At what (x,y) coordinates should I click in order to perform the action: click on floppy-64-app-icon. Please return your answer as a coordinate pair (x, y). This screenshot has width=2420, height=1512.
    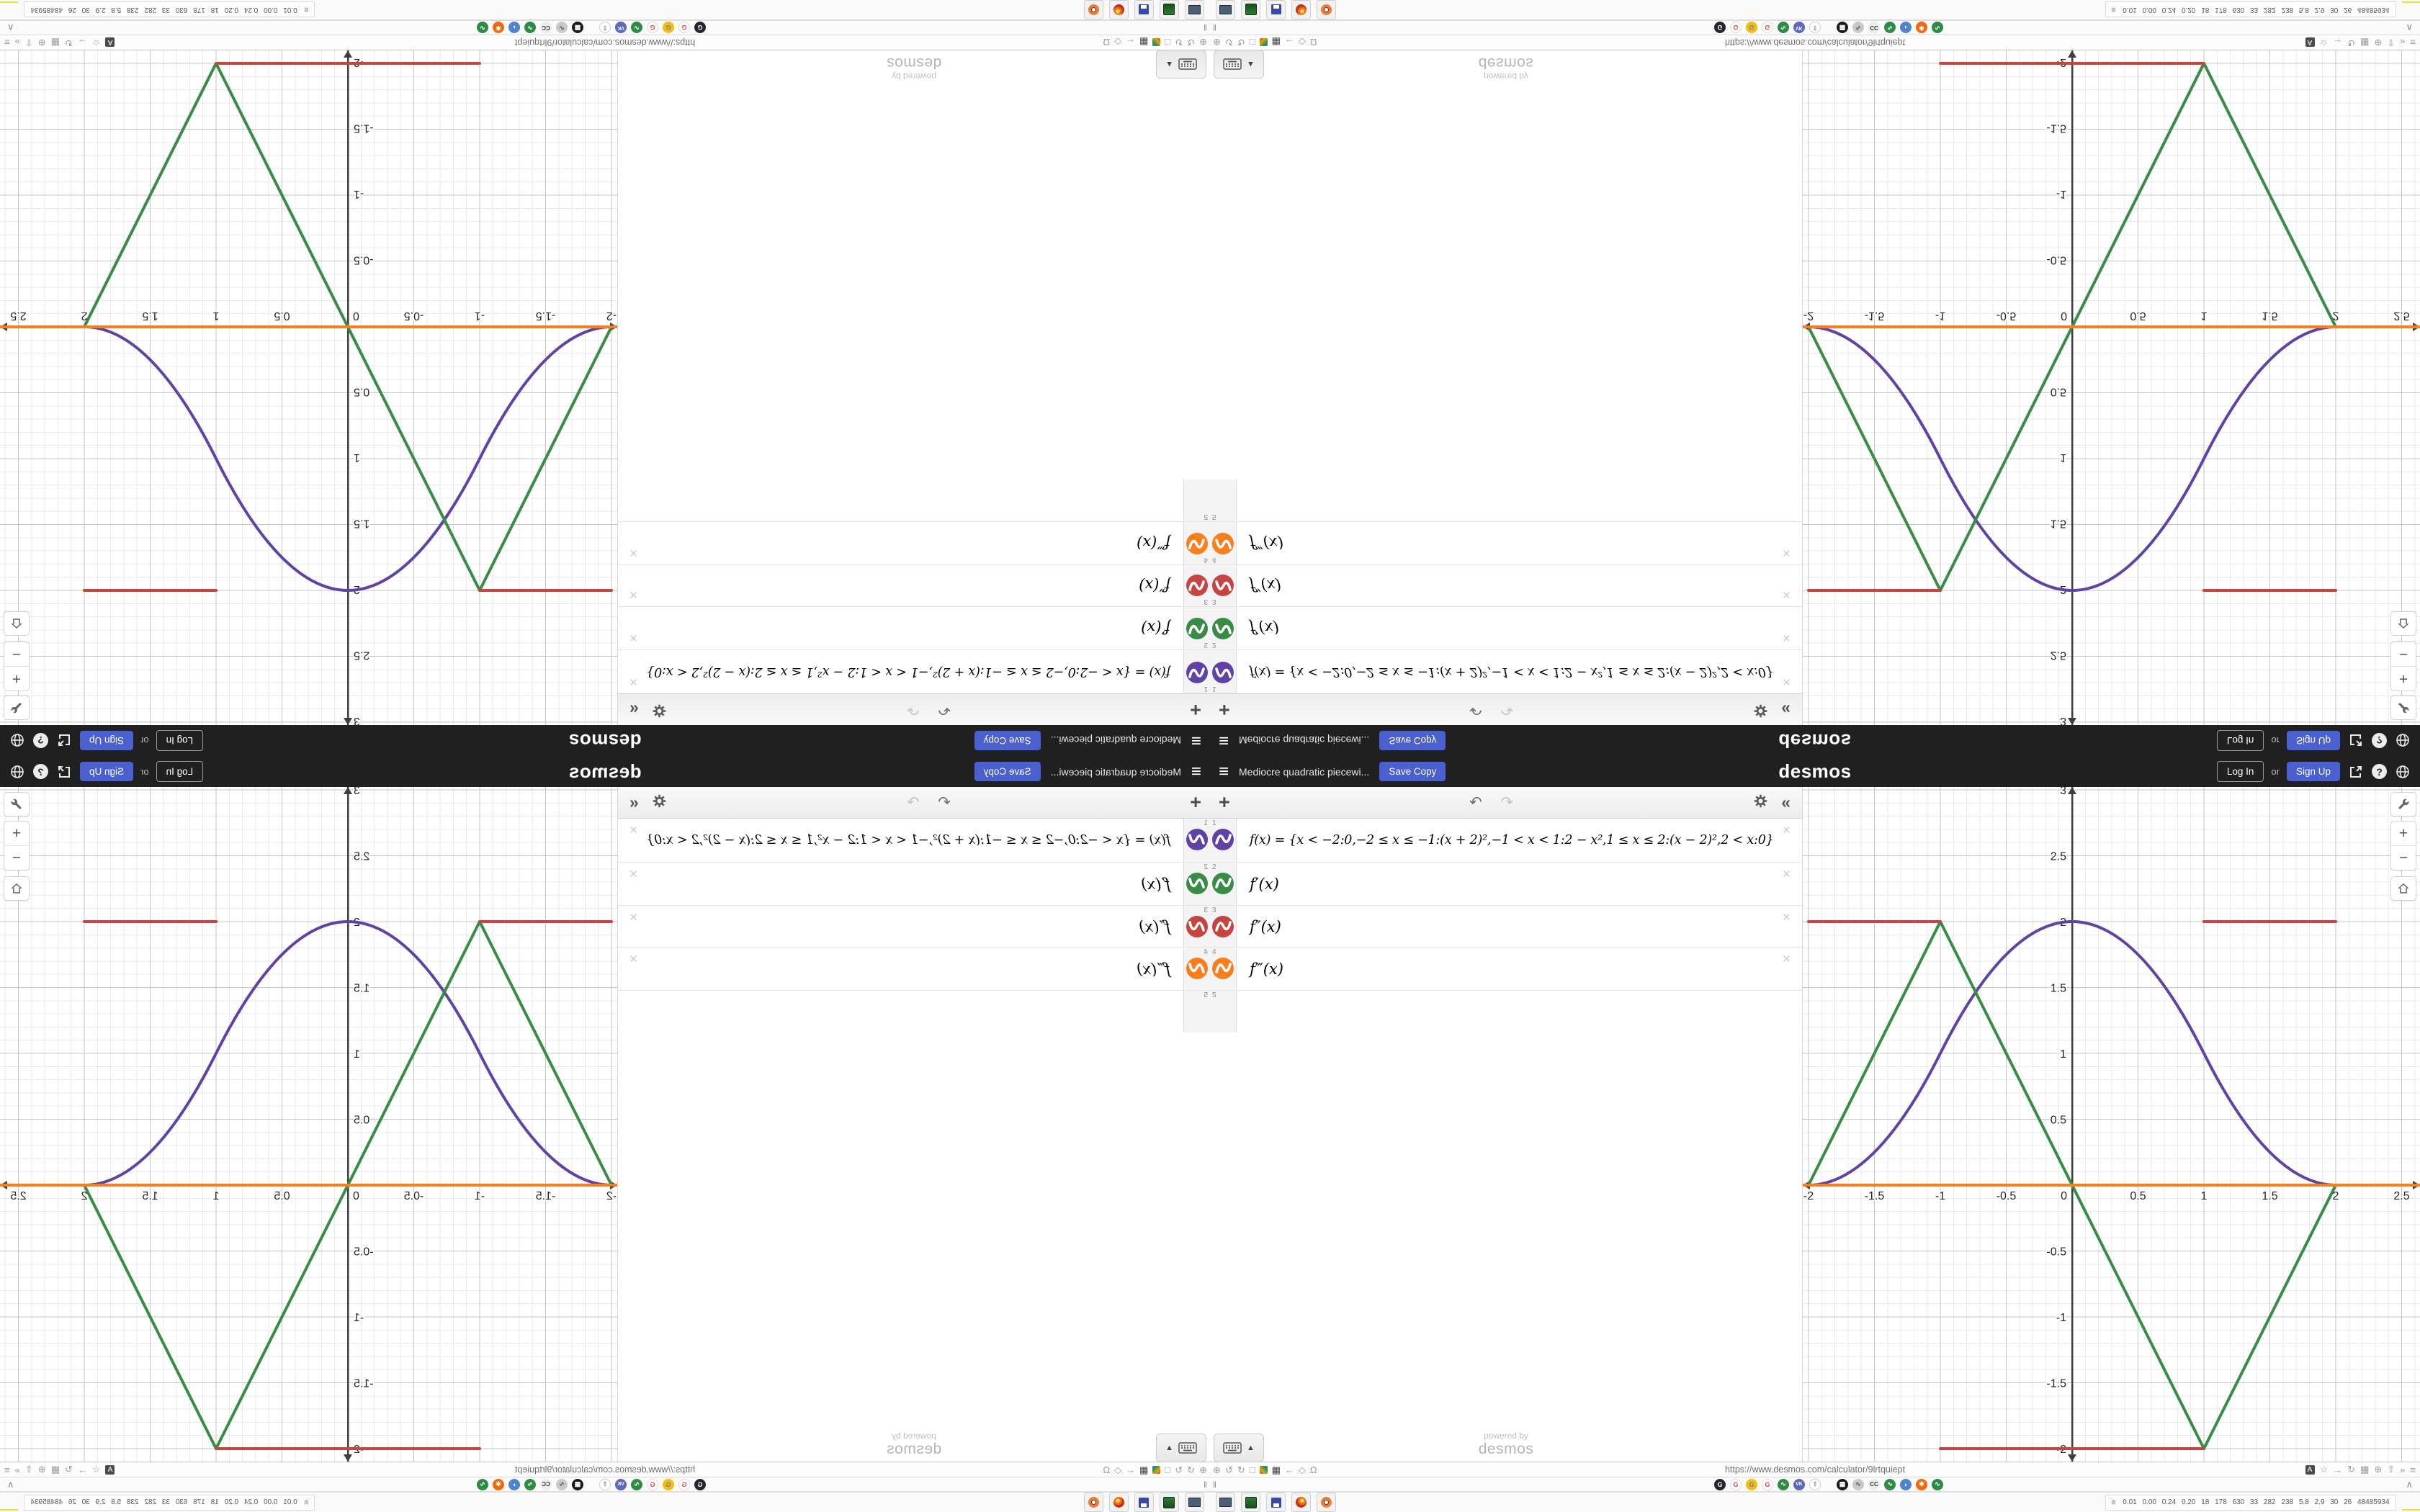
    Looking at the image, I should click on (1276, 9).